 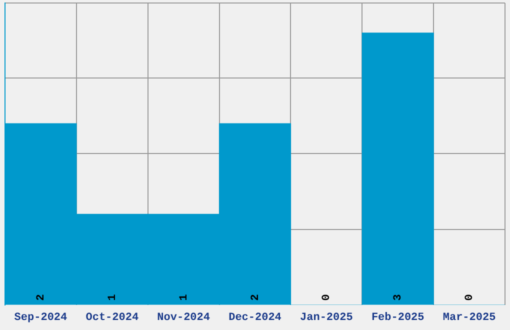 What do you see at coordinates (398, 297) in the screenshot?
I see `data-label: 3` at bounding box center [398, 297].